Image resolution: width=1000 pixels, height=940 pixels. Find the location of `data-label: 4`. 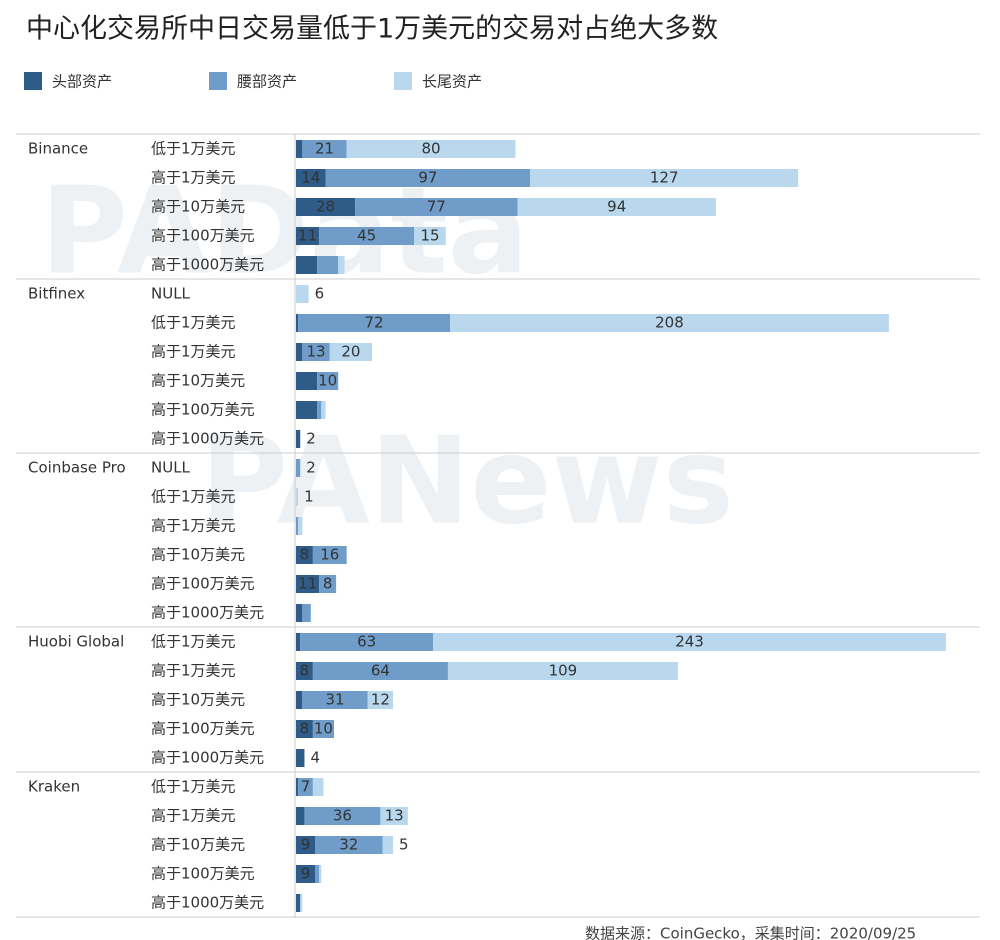

data-label: 4 is located at coordinates (315, 758).